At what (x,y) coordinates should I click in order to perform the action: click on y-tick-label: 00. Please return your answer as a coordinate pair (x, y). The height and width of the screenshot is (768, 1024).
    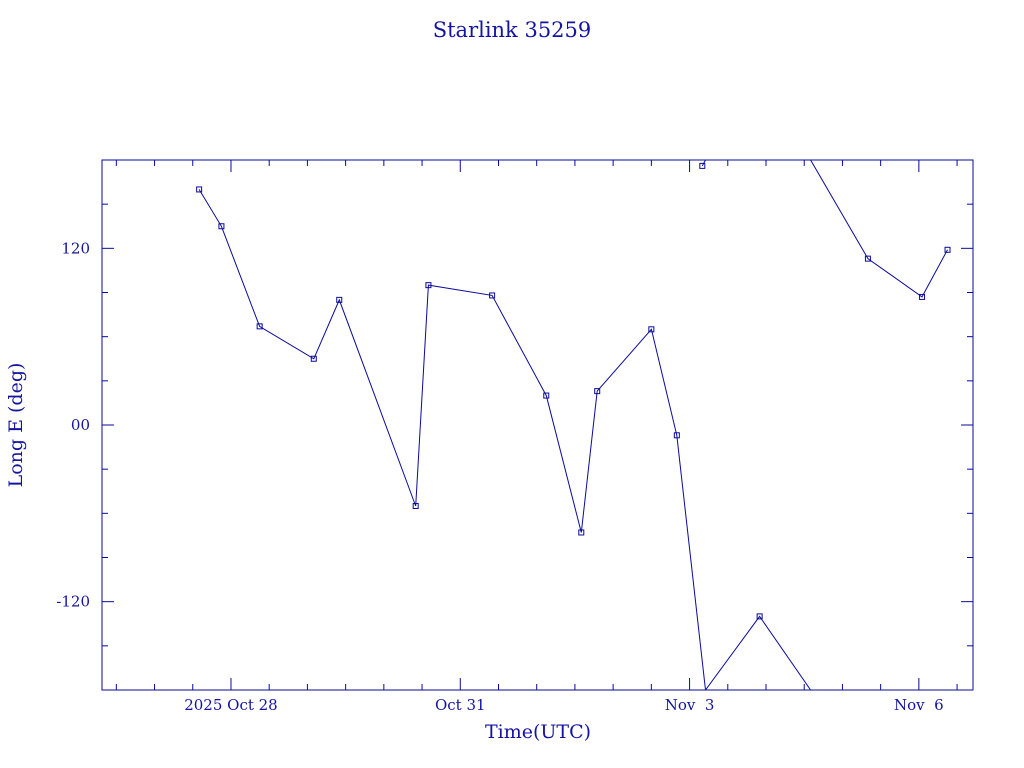
    Looking at the image, I should click on (80, 425).